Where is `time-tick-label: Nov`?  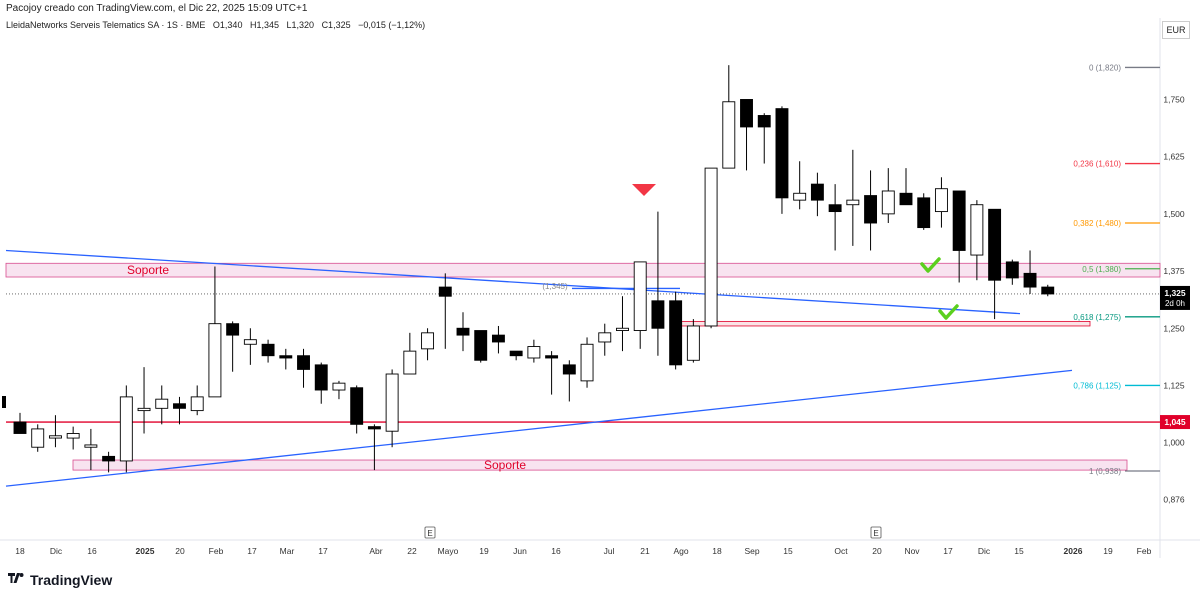
time-tick-label: Nov is located at coordinates (912, 551).